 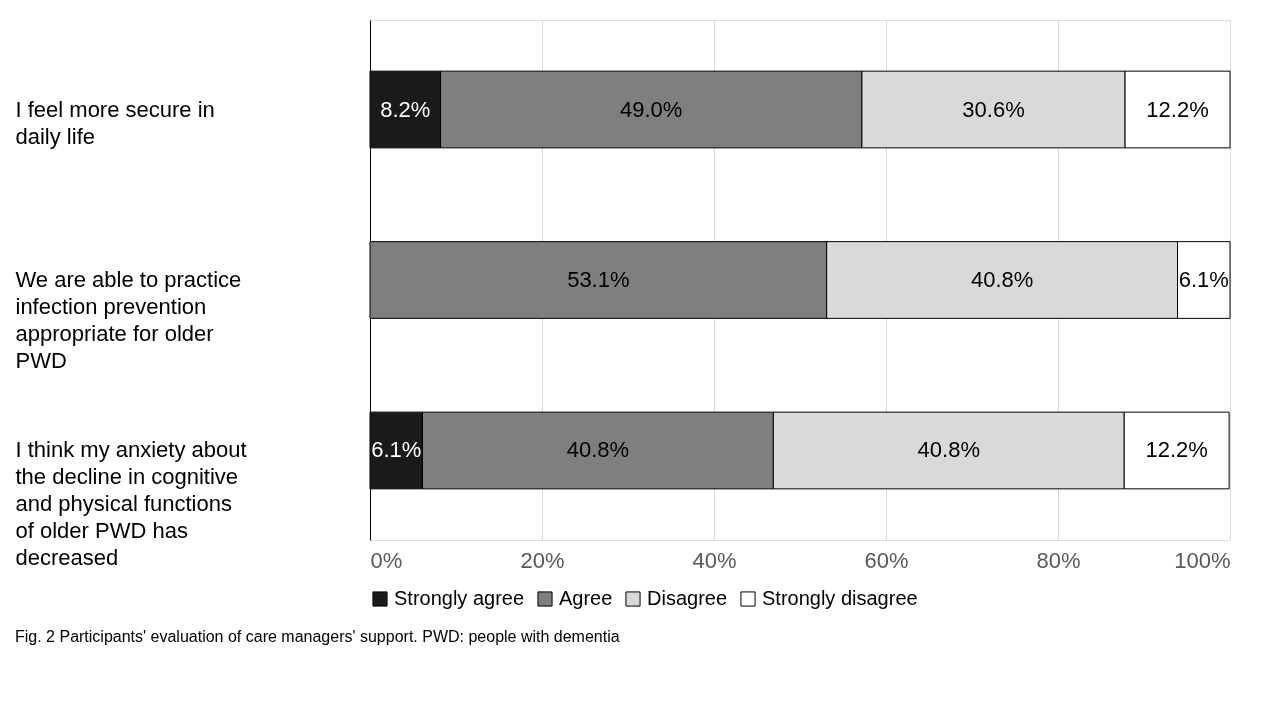 What do you see at coordinates (586, 598) in the screenshot?
I see `legend-label: Agree` at bounding box center [586, 598].